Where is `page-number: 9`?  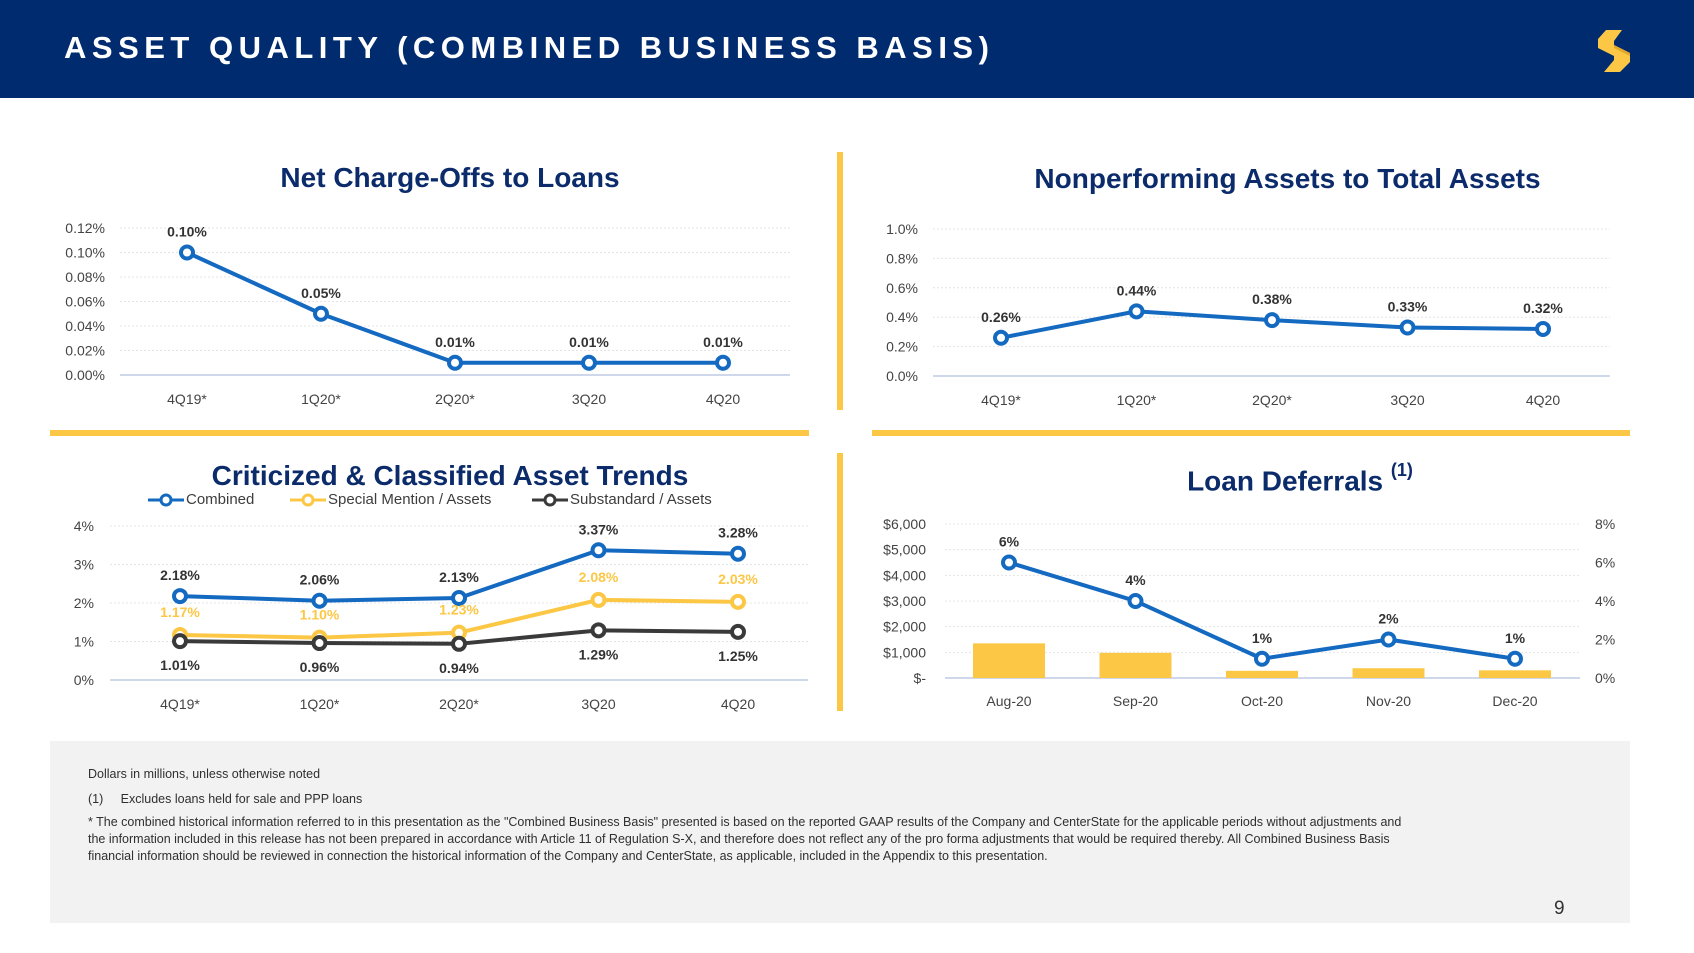
page-number: 9 is located at coordinates (1559, 908).